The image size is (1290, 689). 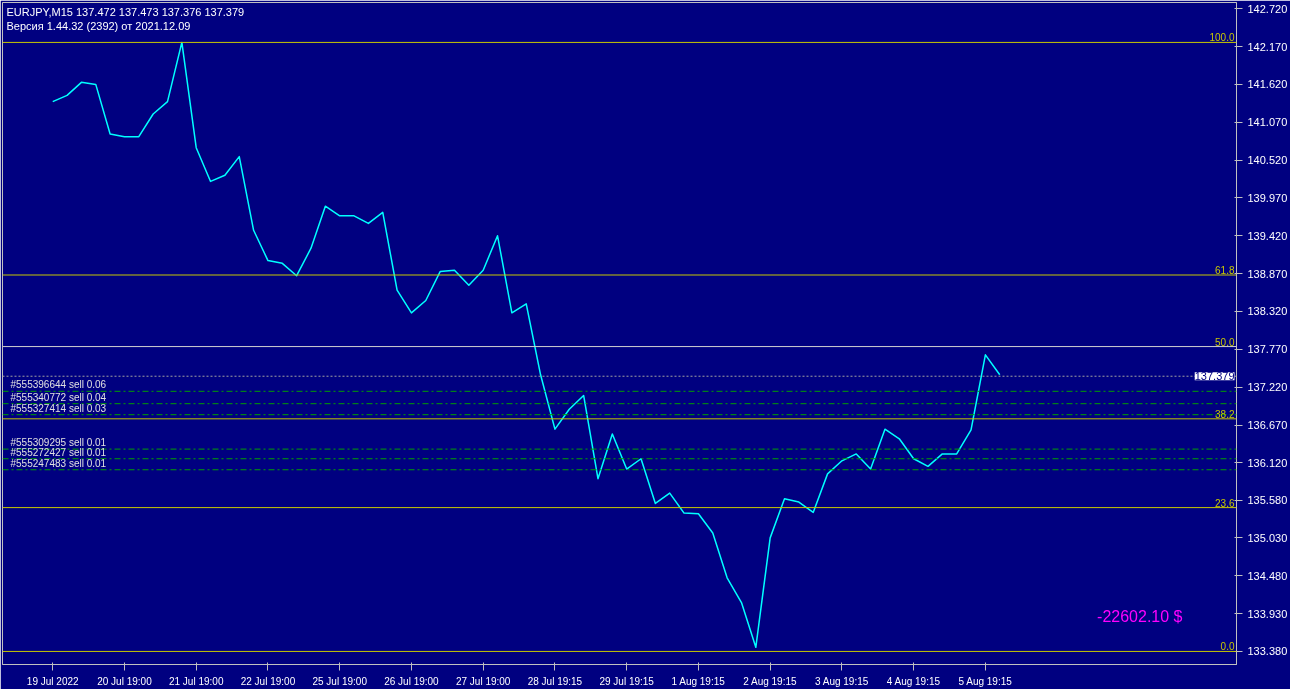 What do you see at coordinates (698, 681) in the screenshot?
I see `x-tick-label: 1 Aug 19:15` at bounding box center [698, 681].